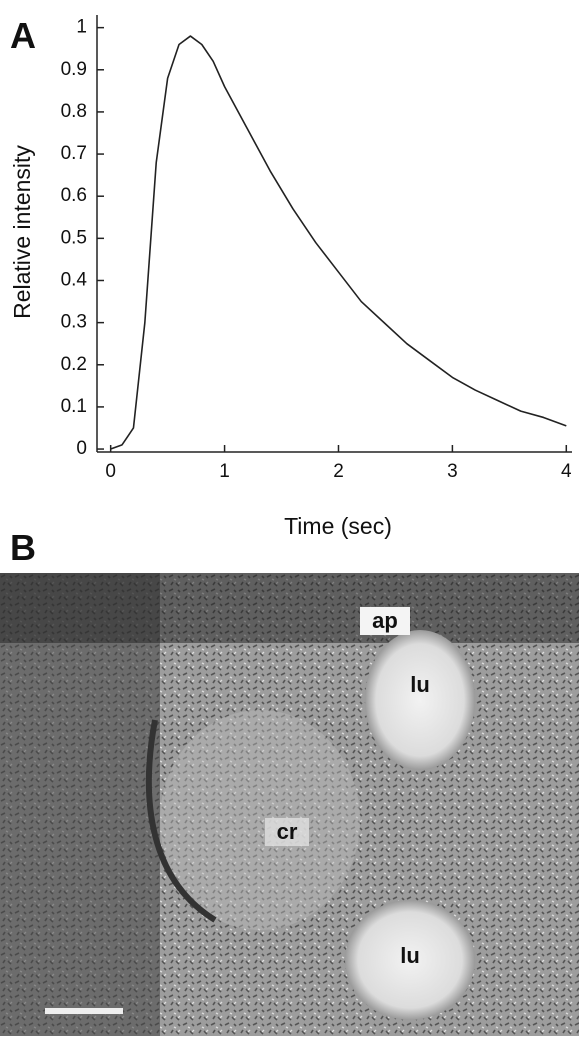  What do you see at coordinates (224, 471) in the screenshot?
I see `x-tick-label: 1` at bounding box center [224, 471].